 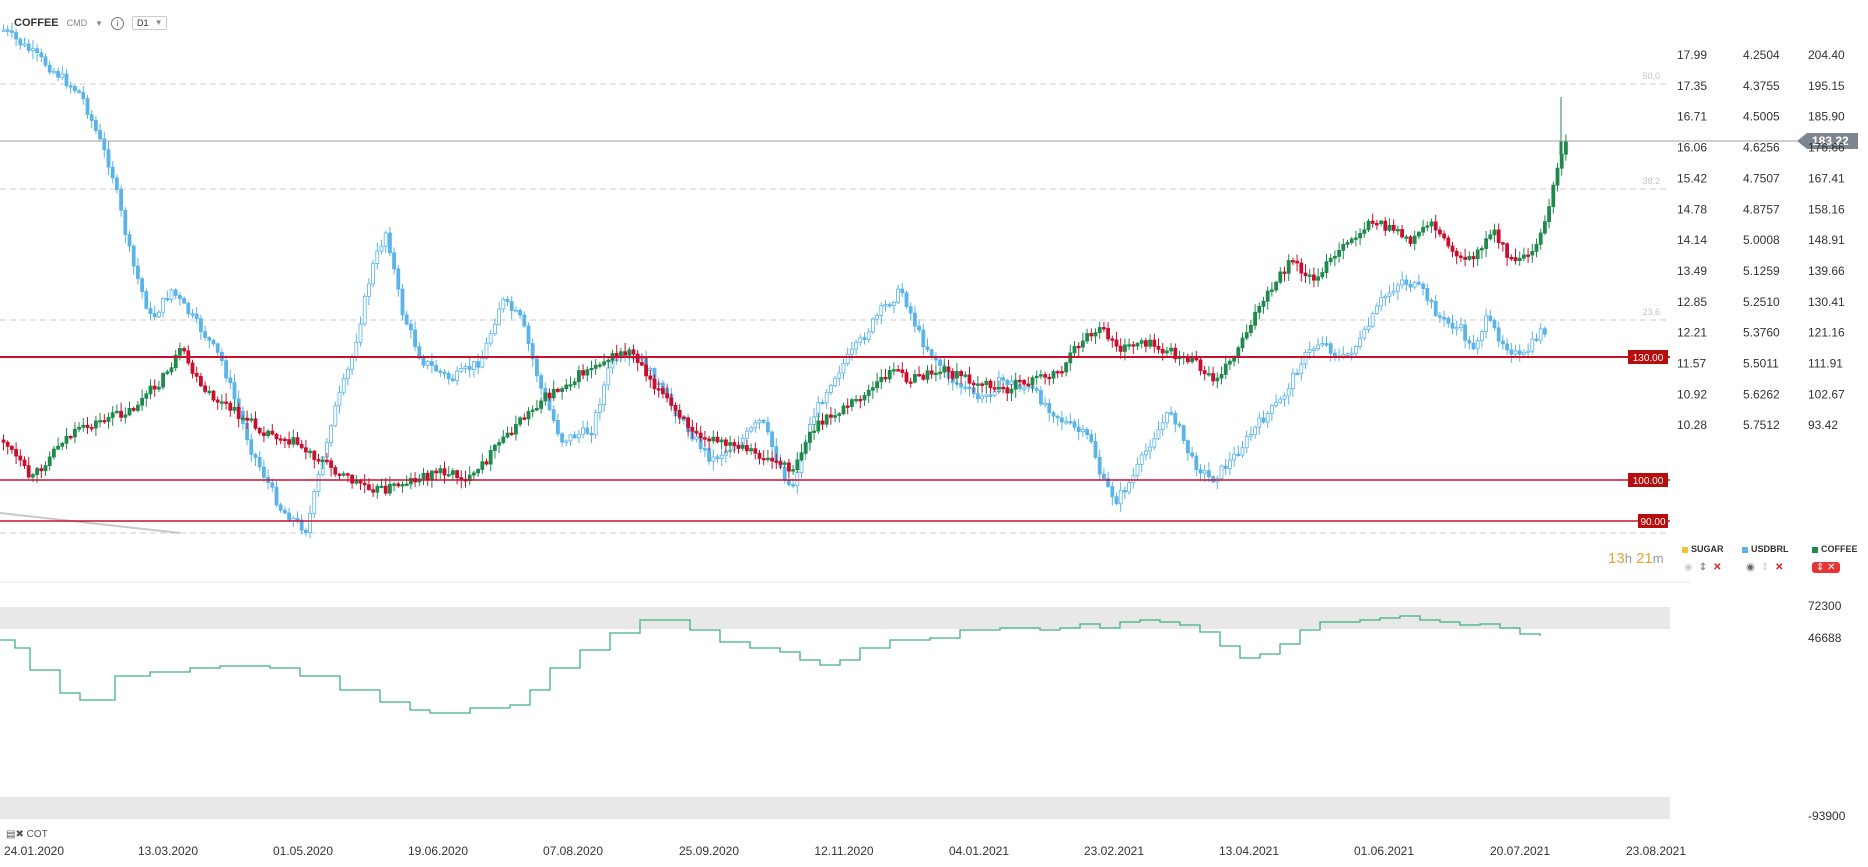 I want to click on sugar-tick: 10.28, so click(x=1692, y=425).